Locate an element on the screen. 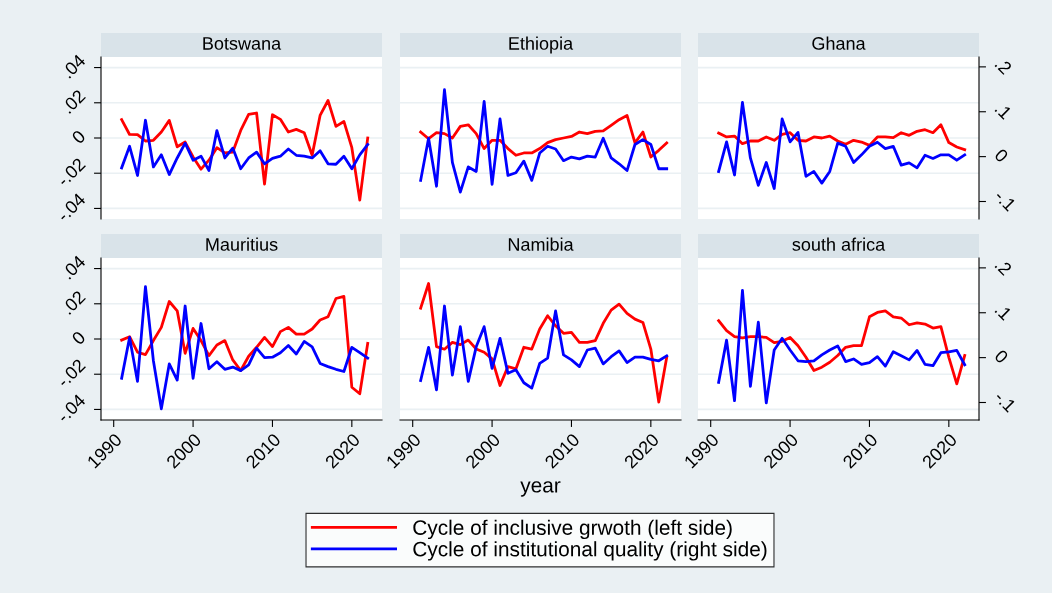  x-axis-title: year is located at coordinates (540, 489).